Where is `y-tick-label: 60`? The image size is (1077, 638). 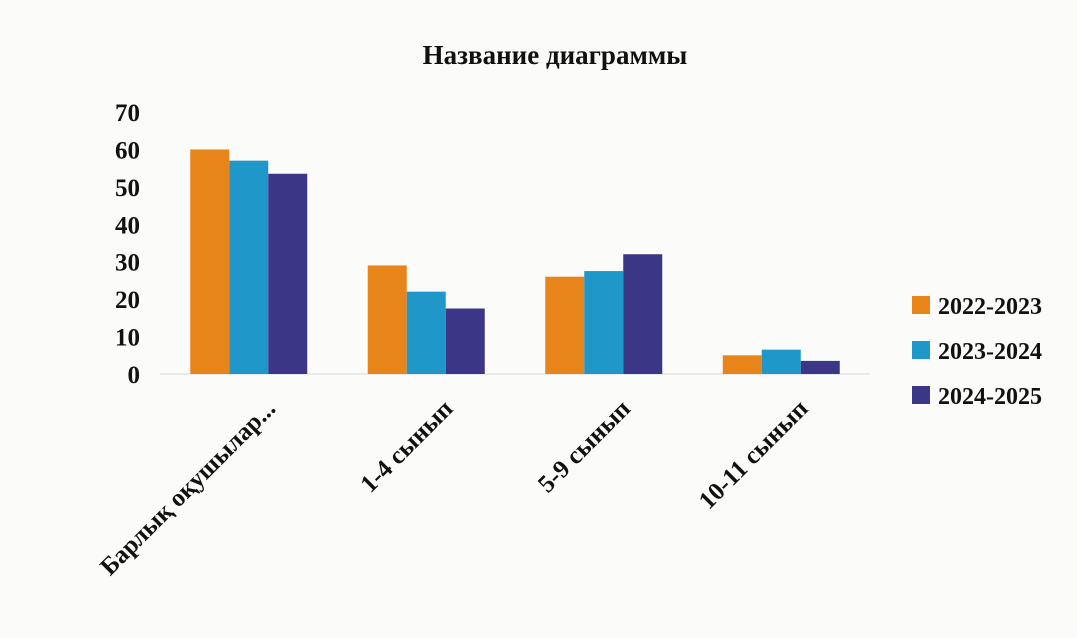 y-tick-label: 60 is located at coordinates (127, 150).